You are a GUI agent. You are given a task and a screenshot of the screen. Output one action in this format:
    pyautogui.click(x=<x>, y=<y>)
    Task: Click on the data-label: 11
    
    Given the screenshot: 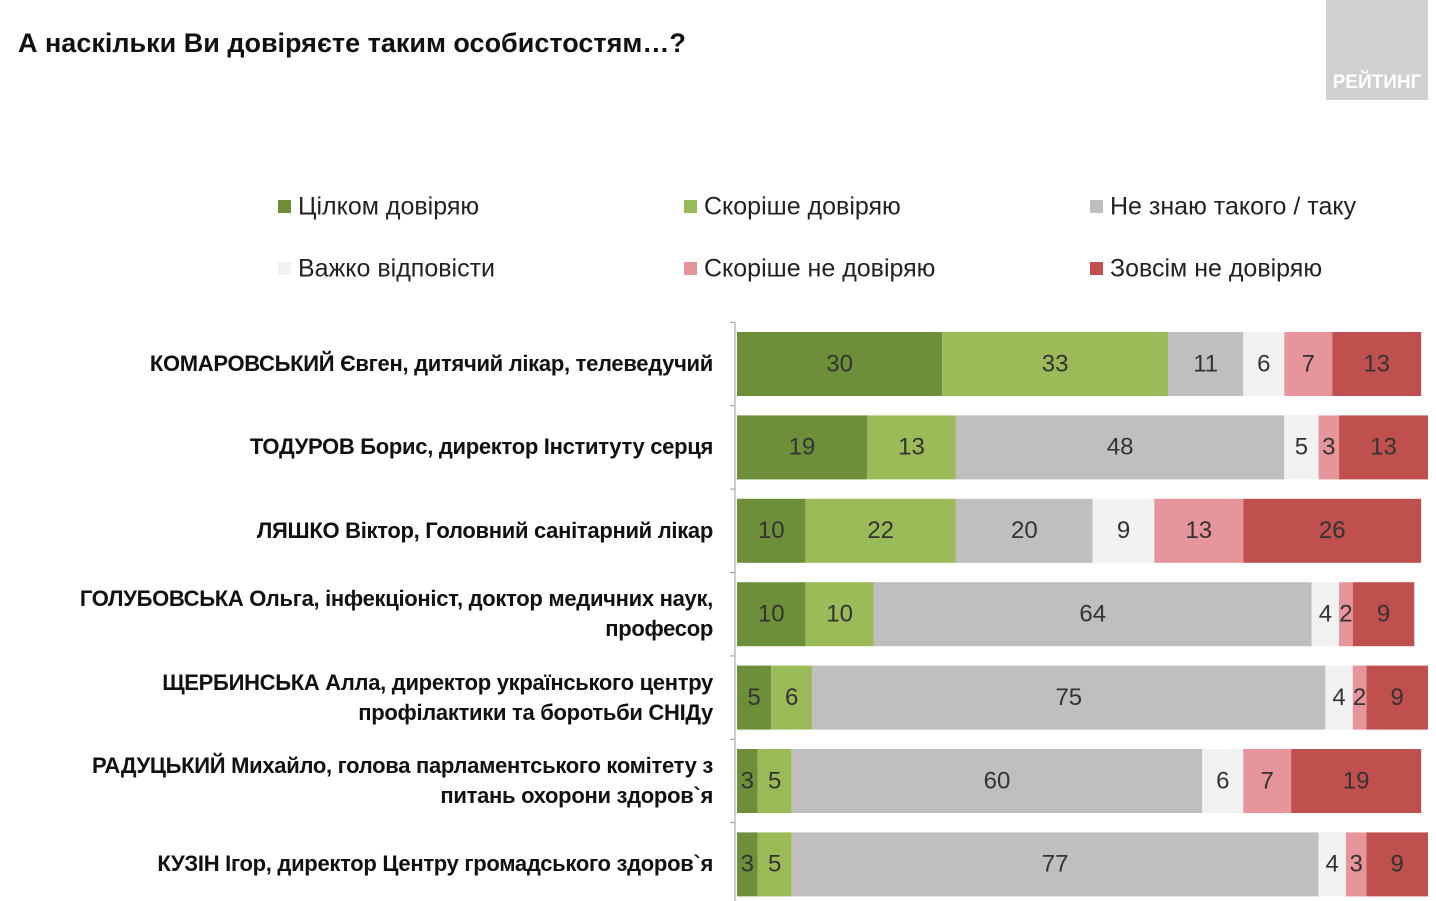 What is the action you would take?
    pyautogui.click(x=1205, y=363)
    